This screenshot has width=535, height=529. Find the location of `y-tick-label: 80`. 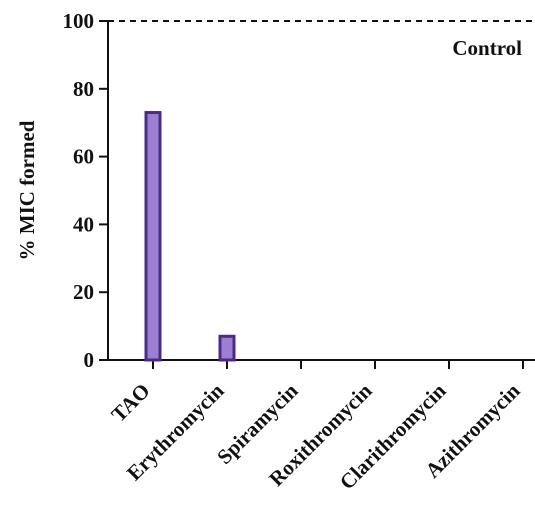

y-tick-label: 80 is located at coordinates (83, 89).